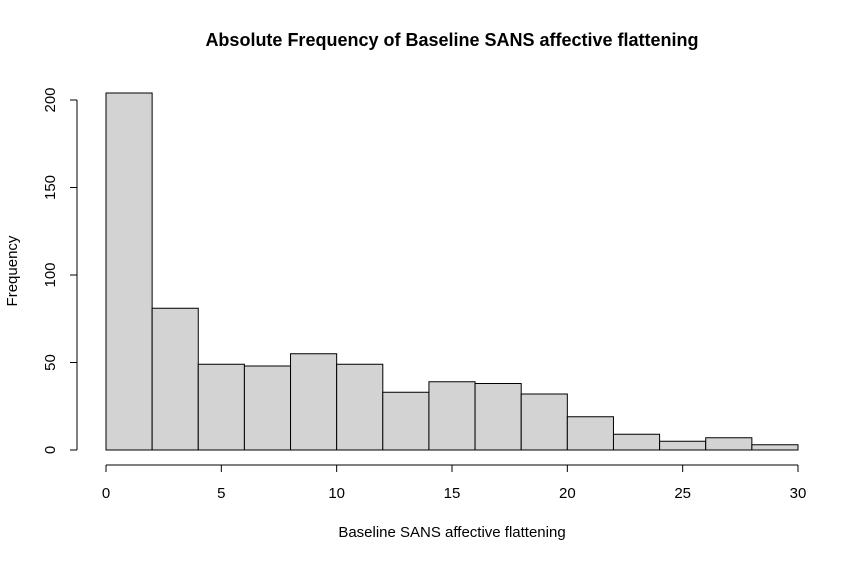 The image size is (867, 562). Describe the element at coordinates (50, 99) in the screenshot. I see `y-tick-label: 200` at that location.